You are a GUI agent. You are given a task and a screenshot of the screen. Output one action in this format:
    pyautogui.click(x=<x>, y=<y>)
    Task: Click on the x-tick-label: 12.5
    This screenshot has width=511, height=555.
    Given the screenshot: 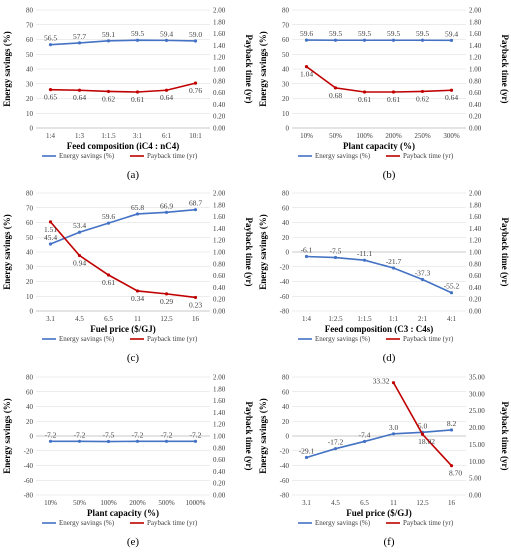 What is the action you would take?
    pyautogui.click(x=166, y=319)
    